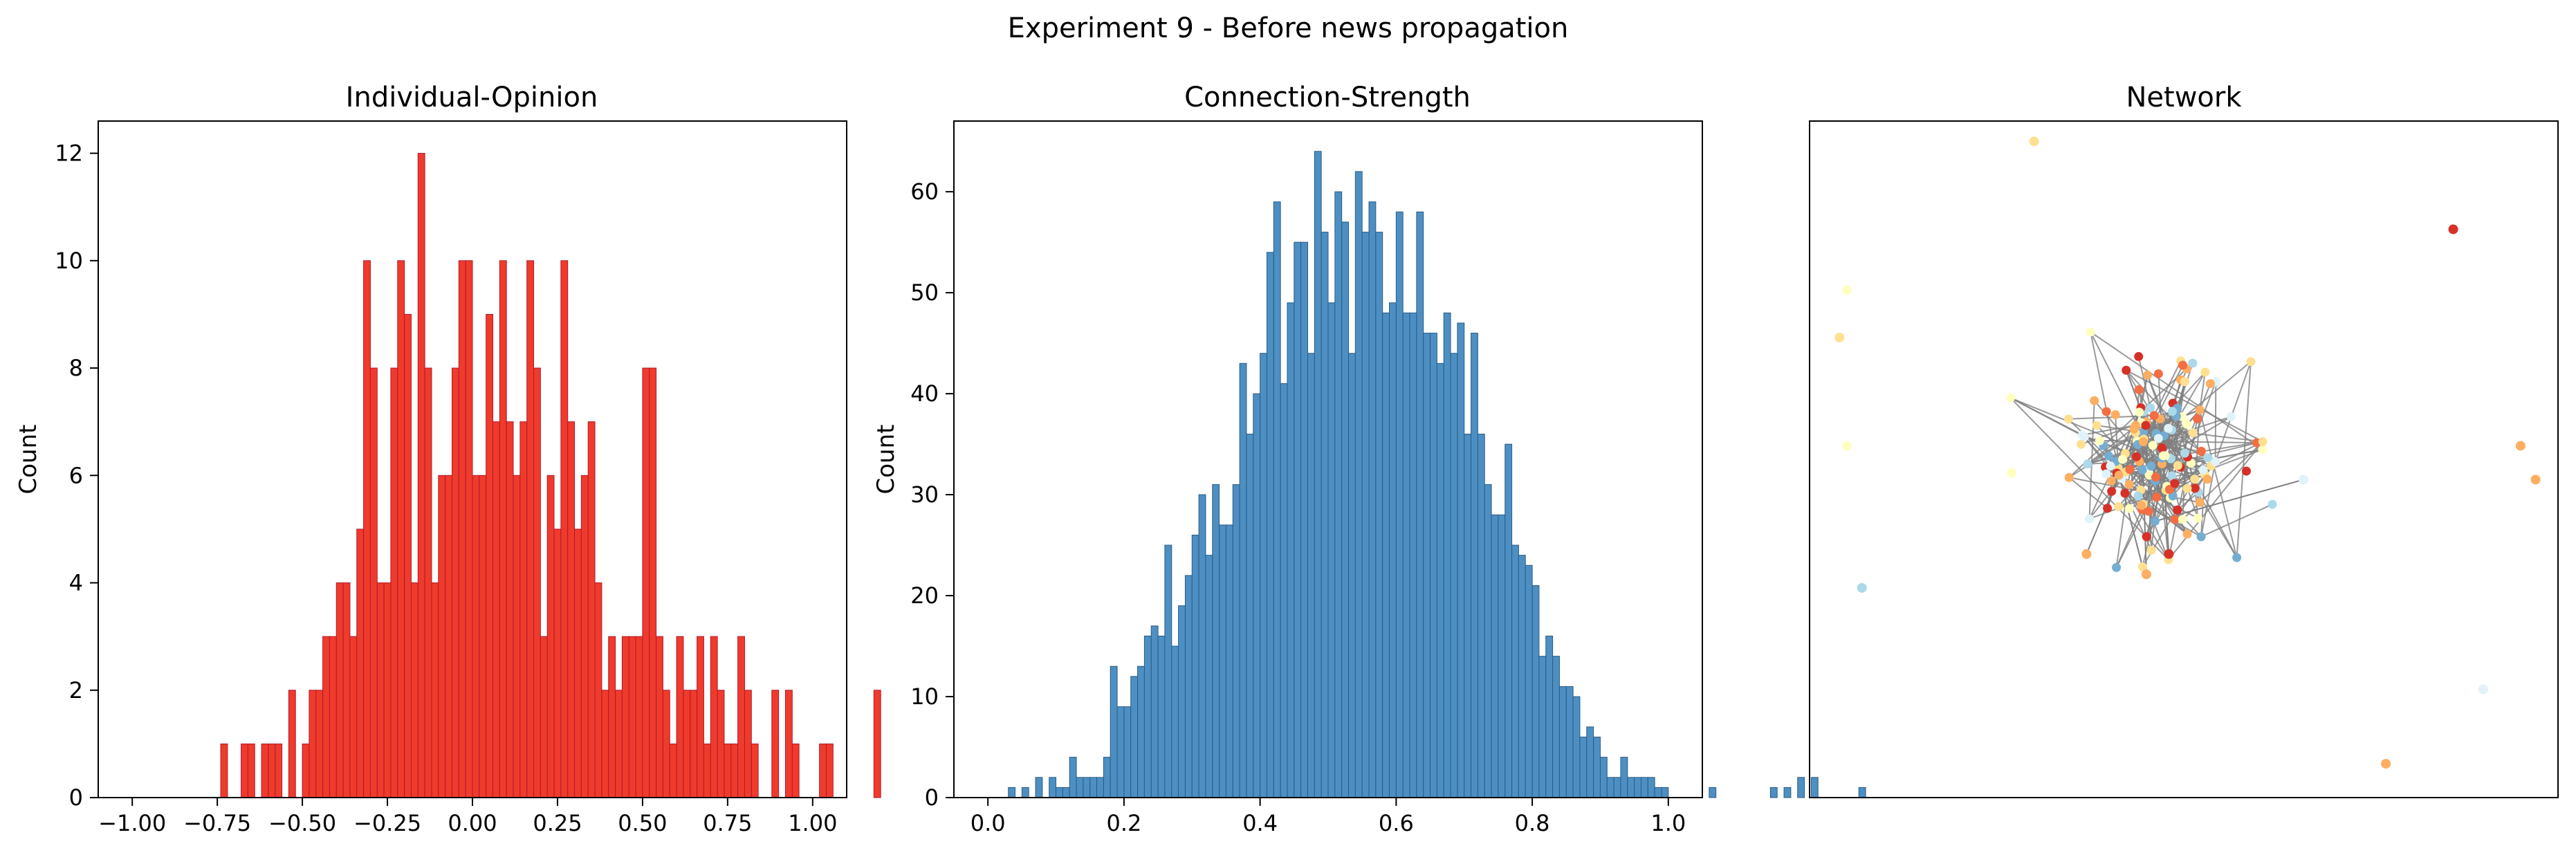  What do you see at coordinates (1288, 28) in the screenshot?
I see `figure-title: Experiment 9 - Before news propagation` at bounding box center [1288, 28].